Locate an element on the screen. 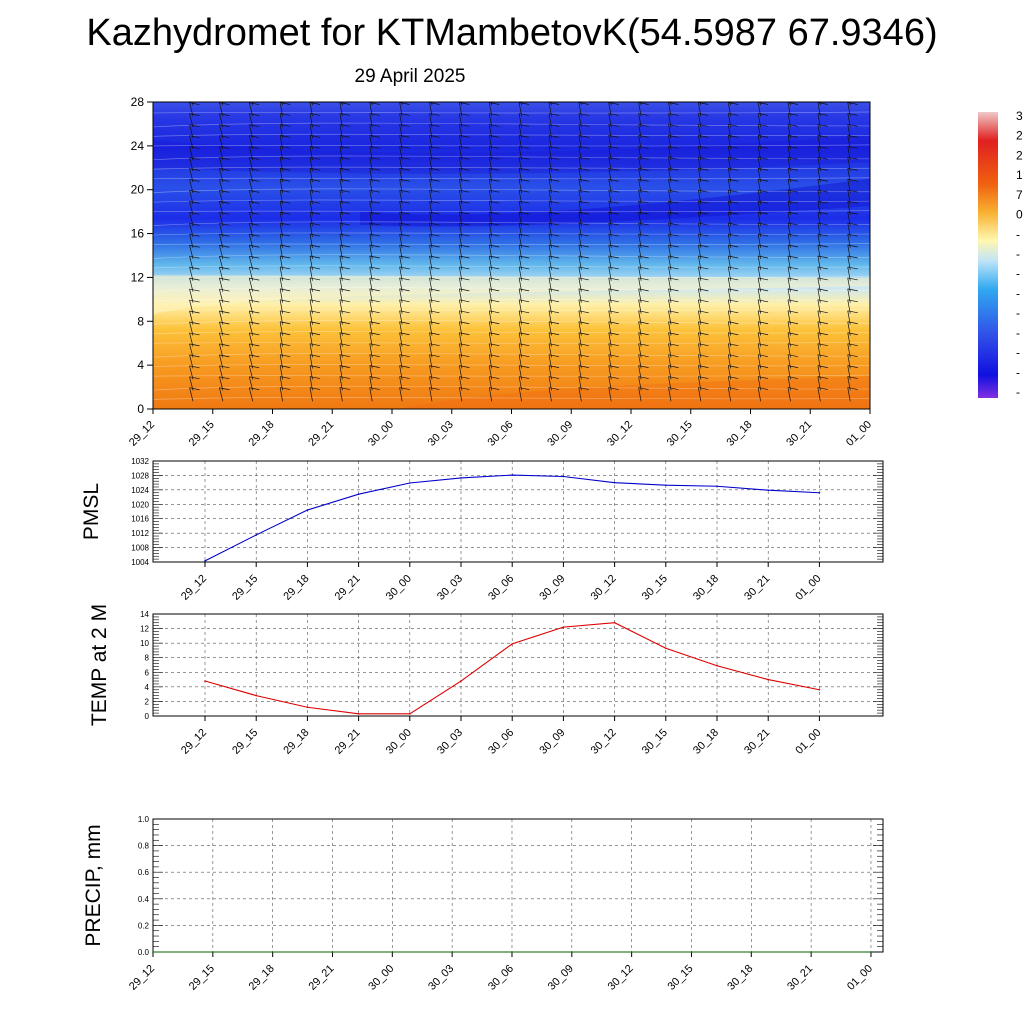  colorbar is located at coordinates (988, 255).